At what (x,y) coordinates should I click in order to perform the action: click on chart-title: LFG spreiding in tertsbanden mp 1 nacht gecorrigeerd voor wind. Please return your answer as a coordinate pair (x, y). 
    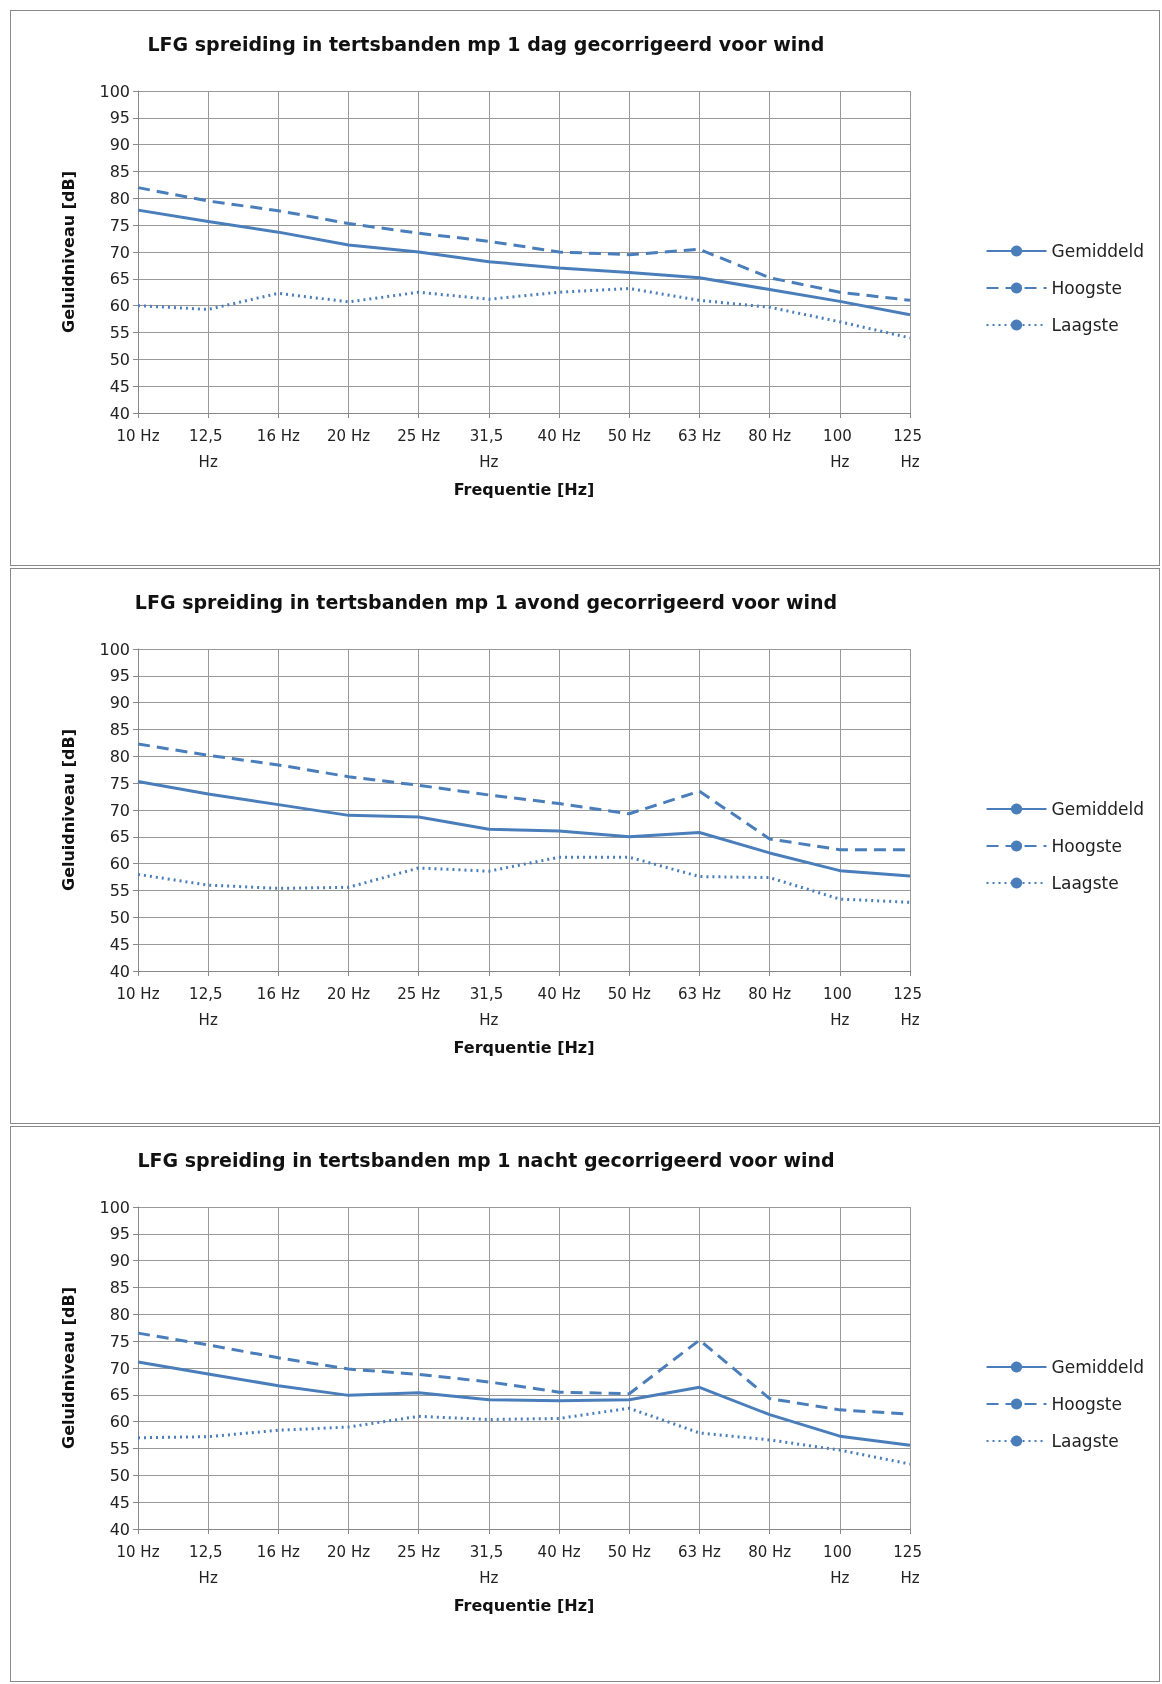
    Looking at the image, I should click on (486, 1159).